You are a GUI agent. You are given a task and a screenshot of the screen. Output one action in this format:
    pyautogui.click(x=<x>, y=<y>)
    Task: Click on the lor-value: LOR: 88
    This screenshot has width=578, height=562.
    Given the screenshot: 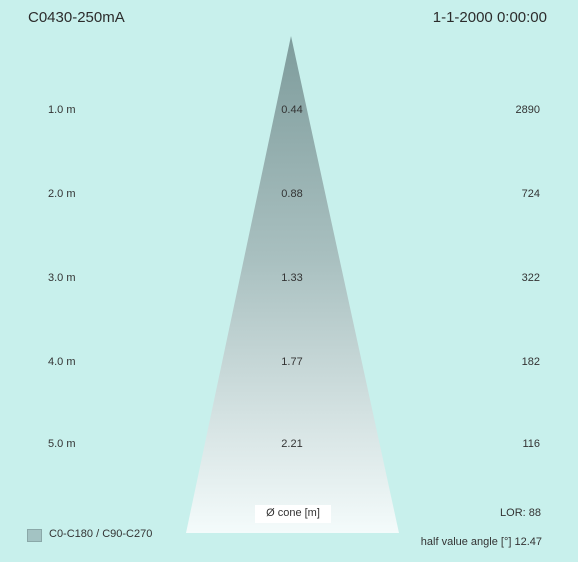 What is the action you would take?
    pyautogui.click(x=520, y=513)
    